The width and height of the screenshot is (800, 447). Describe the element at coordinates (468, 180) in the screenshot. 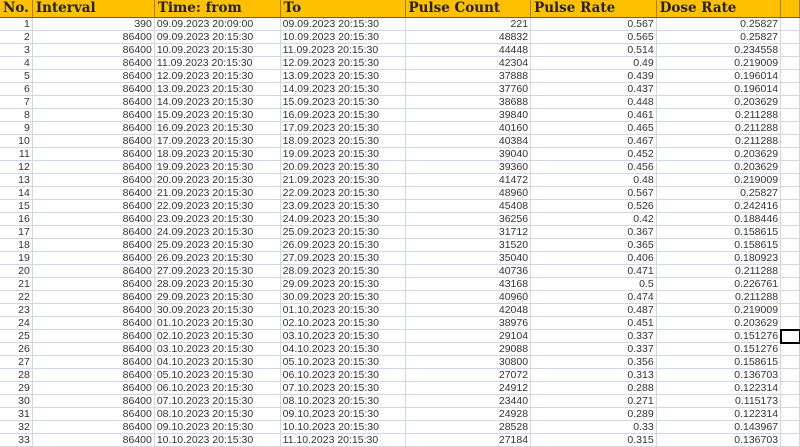

I see `cell-pulse-count: 41472` at that location.